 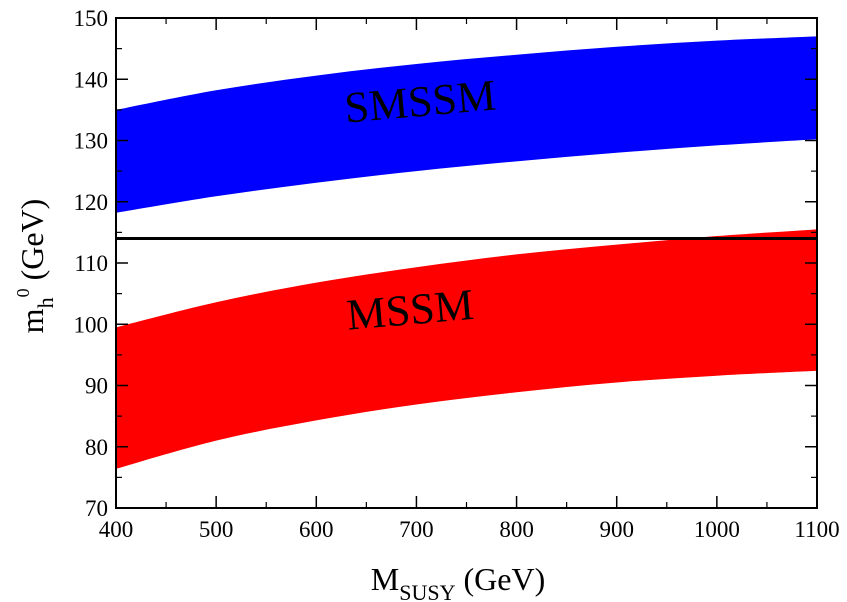 I want to click on label-mssm: MSSM, so click(x=410, y=310).